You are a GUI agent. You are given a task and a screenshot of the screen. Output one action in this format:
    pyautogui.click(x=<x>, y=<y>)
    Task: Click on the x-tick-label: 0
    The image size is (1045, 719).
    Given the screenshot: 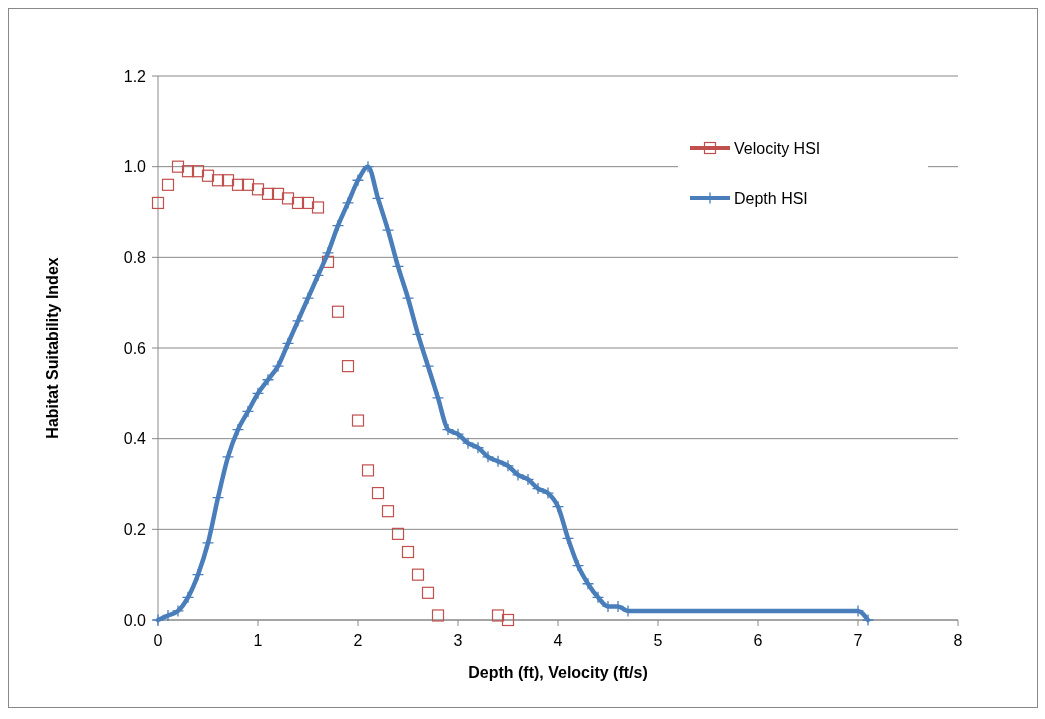 What is the action you would take?
    pyautogui.click(x=158, y=640)
    